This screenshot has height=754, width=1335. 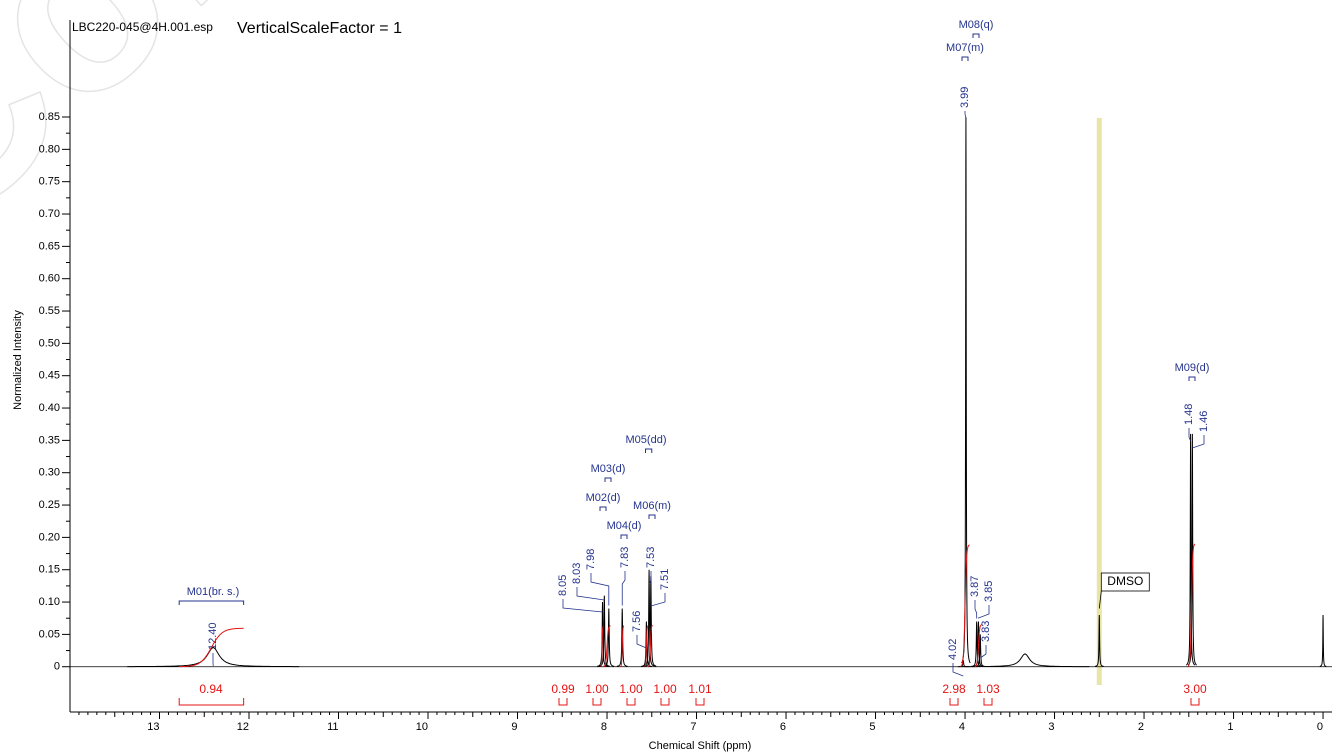 What do you see at coordinates (49, 537) in the screenshot?
I see `y-tick-label: 0.20` at bounding box center [49, 537].